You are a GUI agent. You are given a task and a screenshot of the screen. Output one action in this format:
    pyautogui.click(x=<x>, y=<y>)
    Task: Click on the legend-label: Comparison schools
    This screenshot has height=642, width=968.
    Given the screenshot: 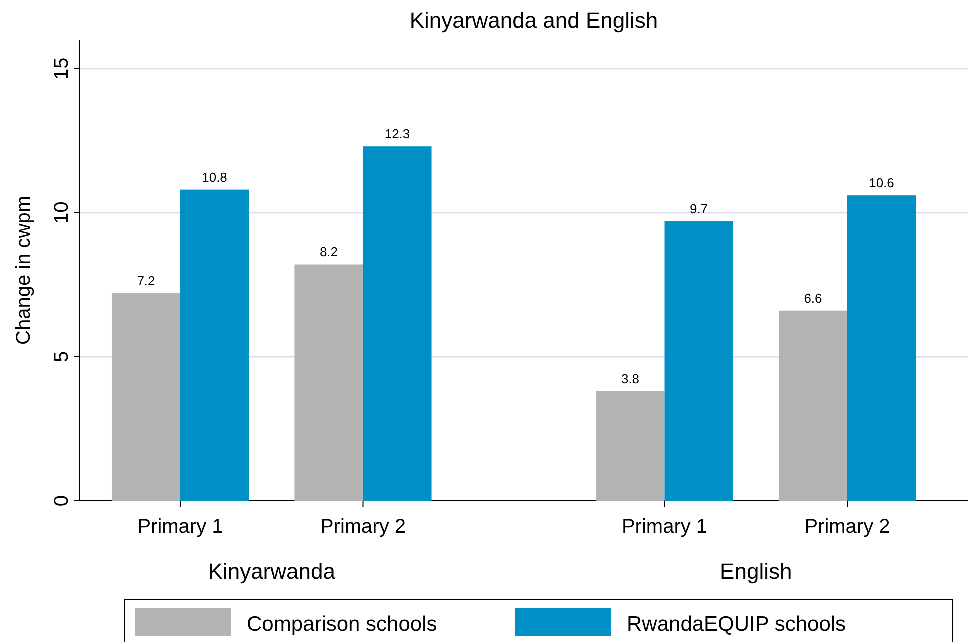 What is the action you would take?
    pyautogui.click(x=342, y=624)
    